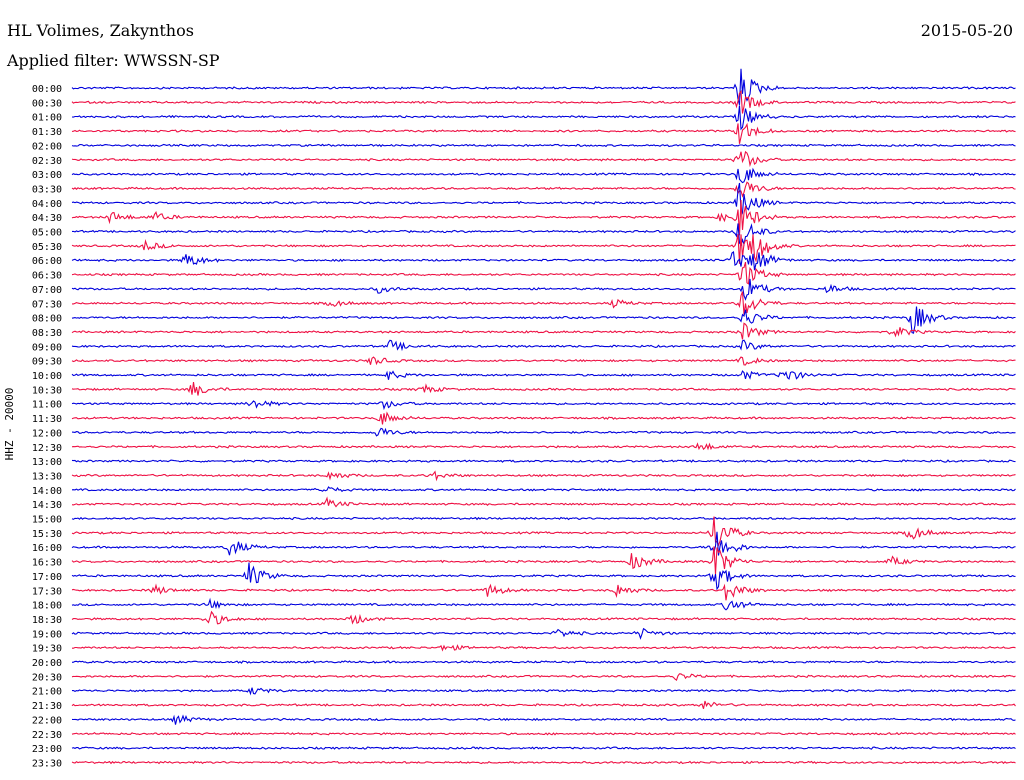 Image resolution: width=1024 pixels, height=780 pixels. Describe the element at coordinates (47, 419) in the screenshot. I see `tick-label: 11:30` at that location.